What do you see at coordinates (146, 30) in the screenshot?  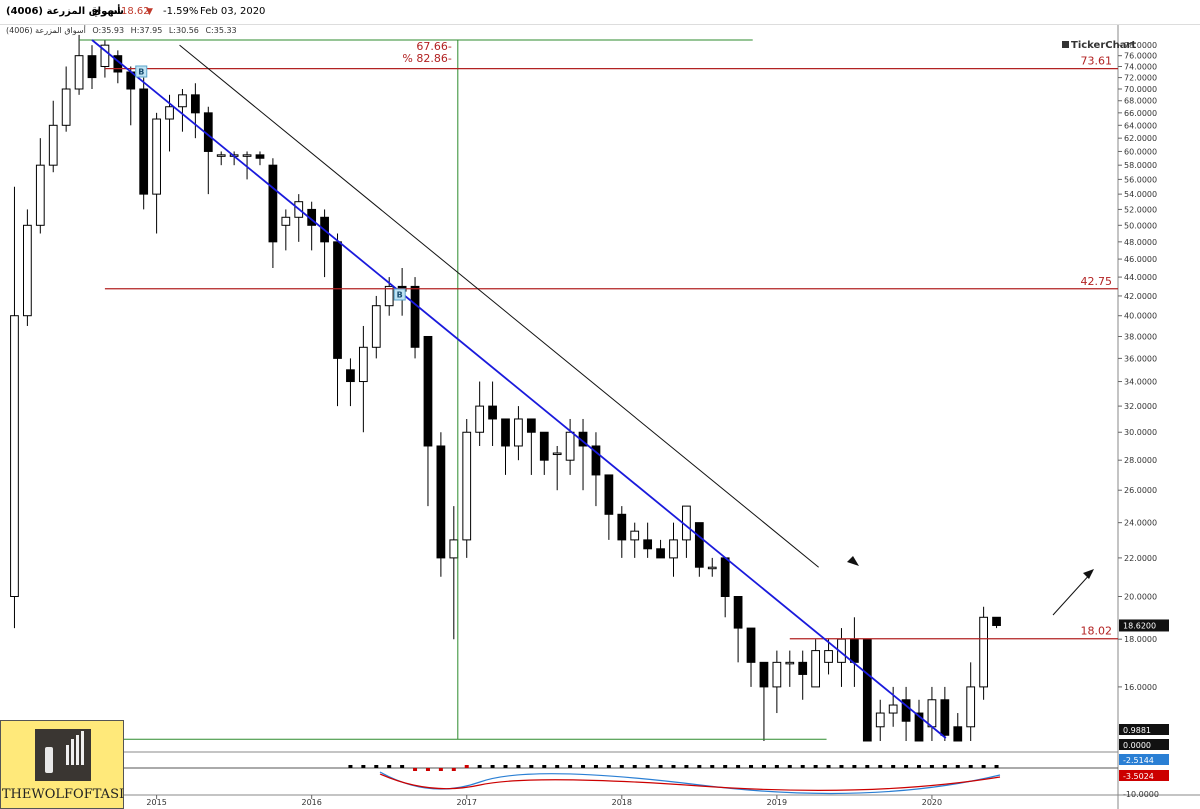 I see `ohlc-high: H:37.95` at bounding box center [146, 30].